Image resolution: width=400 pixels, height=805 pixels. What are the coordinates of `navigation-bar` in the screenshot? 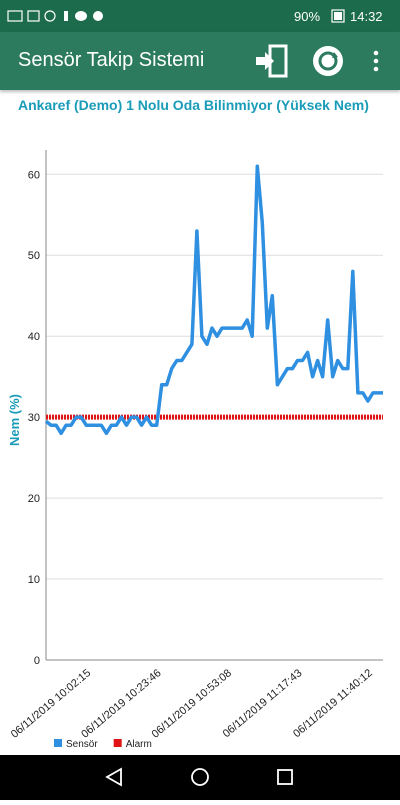 It's located at (200, 777).